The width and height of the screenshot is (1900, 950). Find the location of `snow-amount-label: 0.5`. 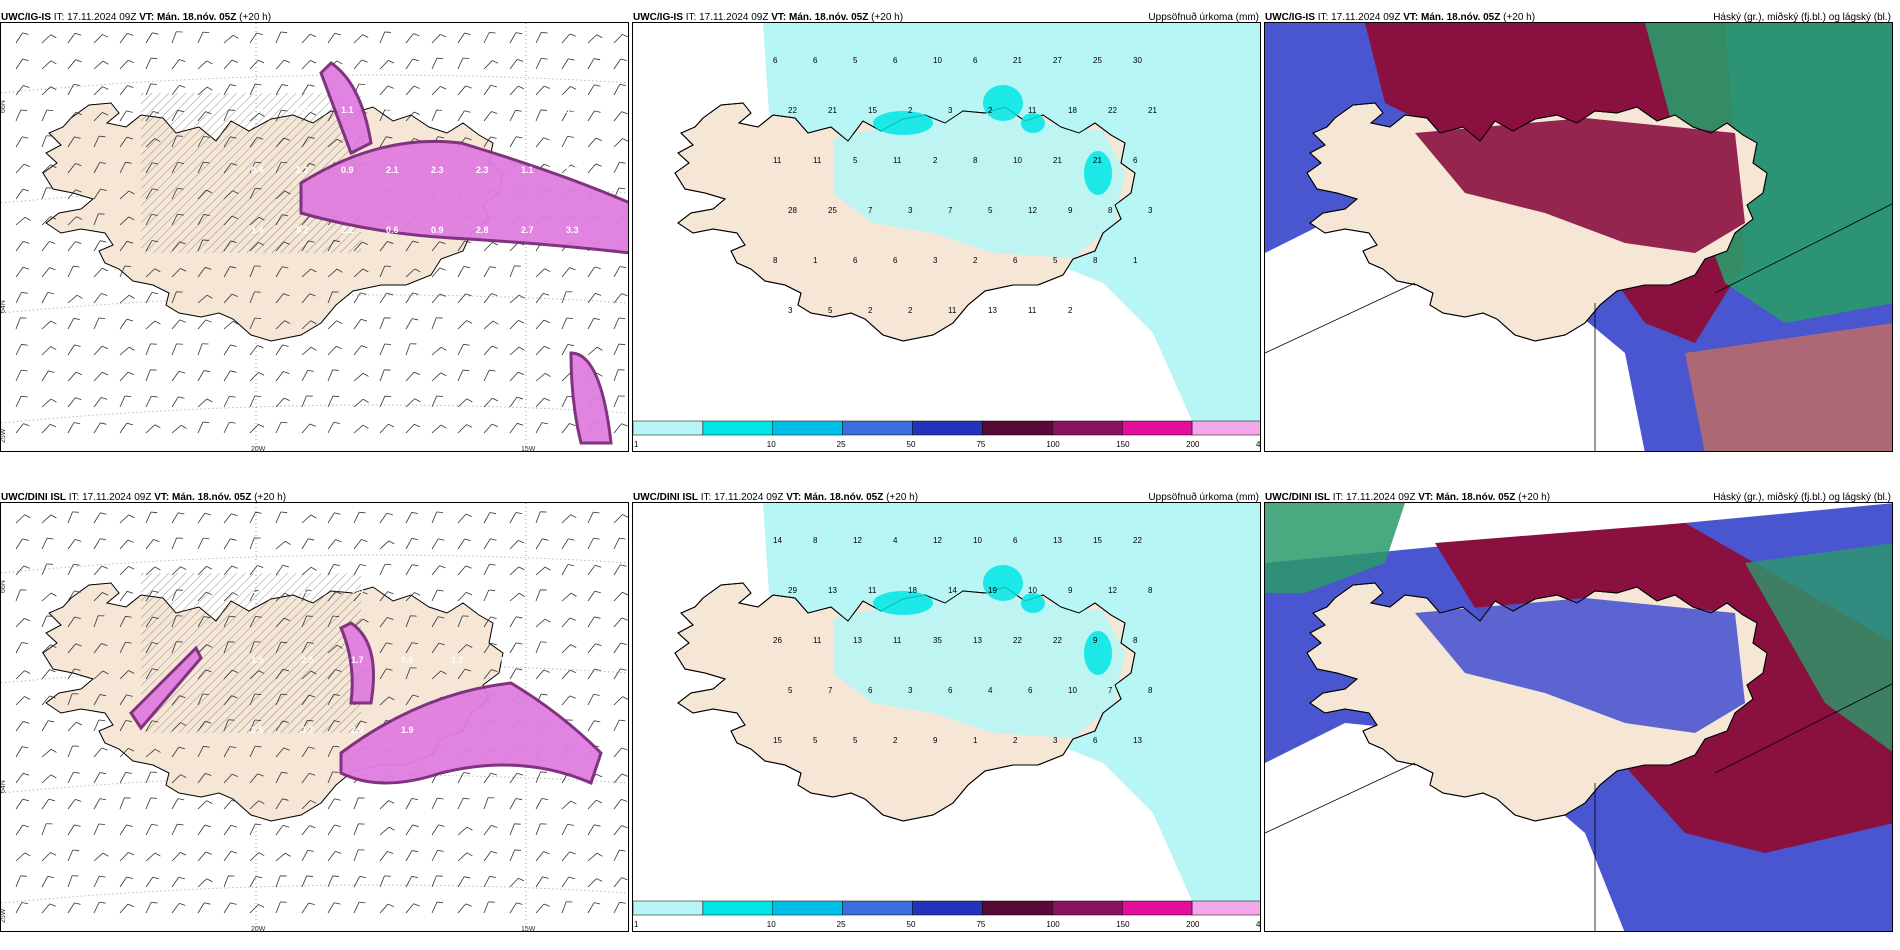

snow-amount-label: 0.5 is located at coordinates (437, 110).